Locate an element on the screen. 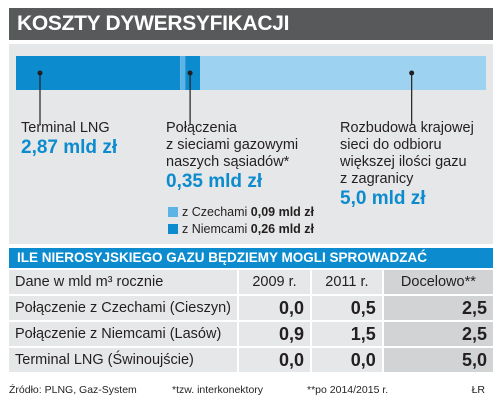 This screenshot has width=502, height=417. author-credit: ŁR is located at coordinates (478, 390).